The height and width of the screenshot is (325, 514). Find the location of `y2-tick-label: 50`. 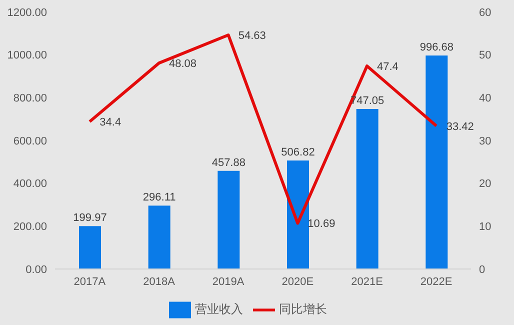

y2-tick-label: 50 is located at coordinates (485, 56).